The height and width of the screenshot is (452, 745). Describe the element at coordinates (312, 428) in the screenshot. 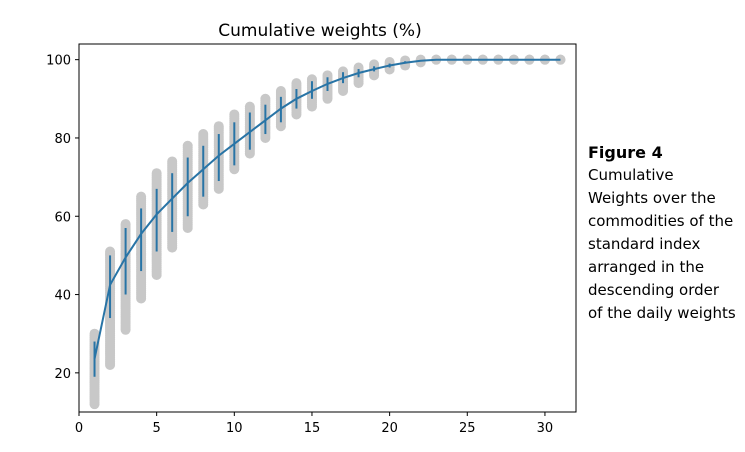

I see `x-tick-label: 15` at that location.